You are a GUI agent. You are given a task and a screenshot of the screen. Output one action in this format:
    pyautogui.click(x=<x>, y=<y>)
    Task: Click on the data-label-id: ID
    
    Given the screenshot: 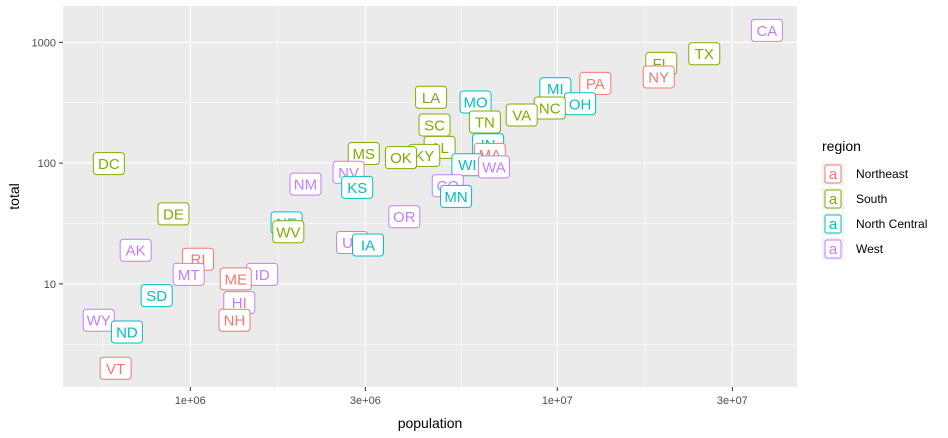 What is the action you would take?
    pyautogui.click(x=262, y=274)
    